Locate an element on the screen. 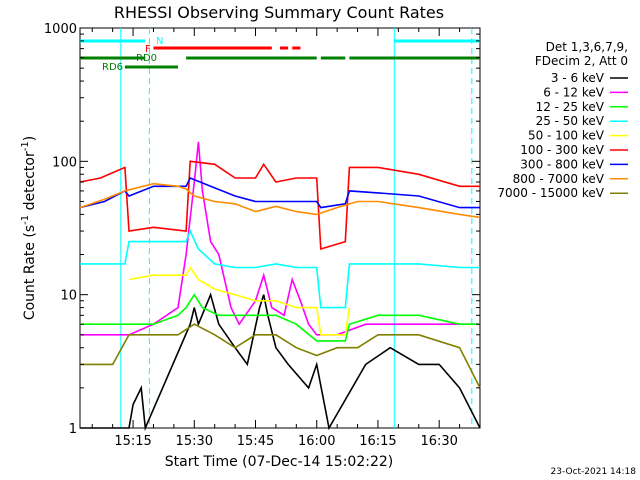 The height and width of the screenshot is (480, 640). chart-title: RHESSI Observing Summary Count Rates is located at coordinates (279, 12).